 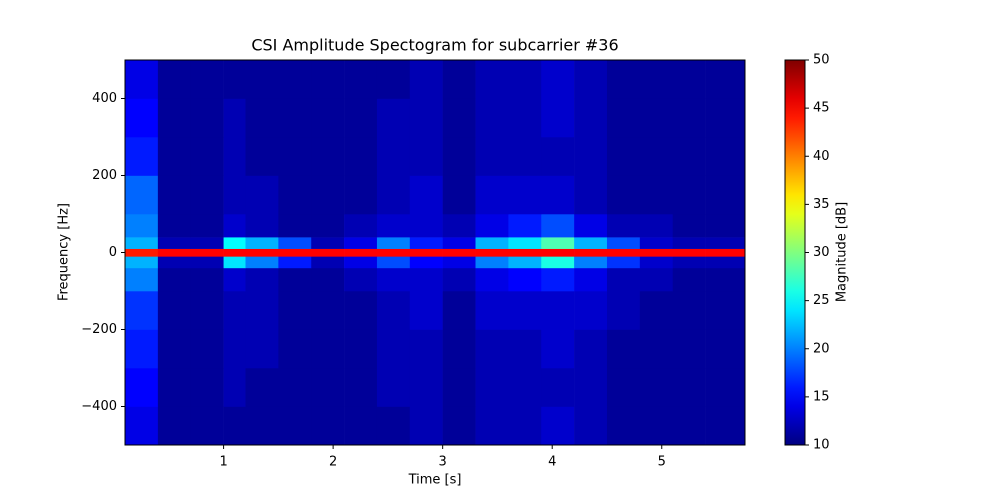 What do you see at coordinates (113, 252) in the screenshot?
I see `y-tick-label: 0` at bounding box center [113, 252].